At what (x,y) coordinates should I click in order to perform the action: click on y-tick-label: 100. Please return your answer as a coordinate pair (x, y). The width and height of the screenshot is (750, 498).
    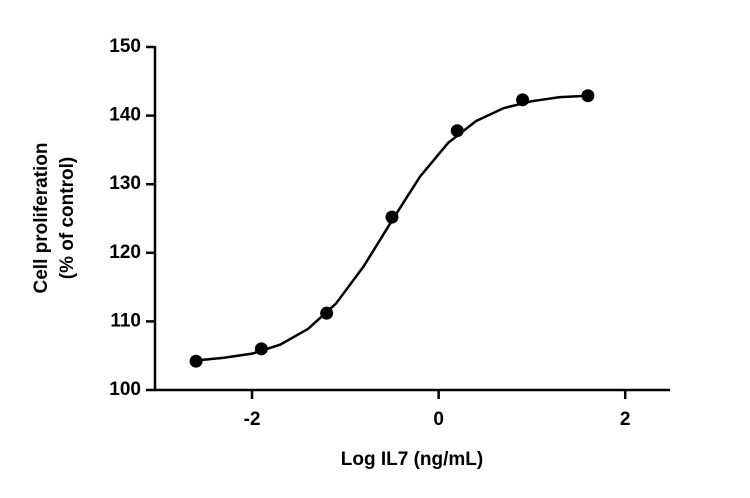
    Looking at the image, I should click on (125, 389).